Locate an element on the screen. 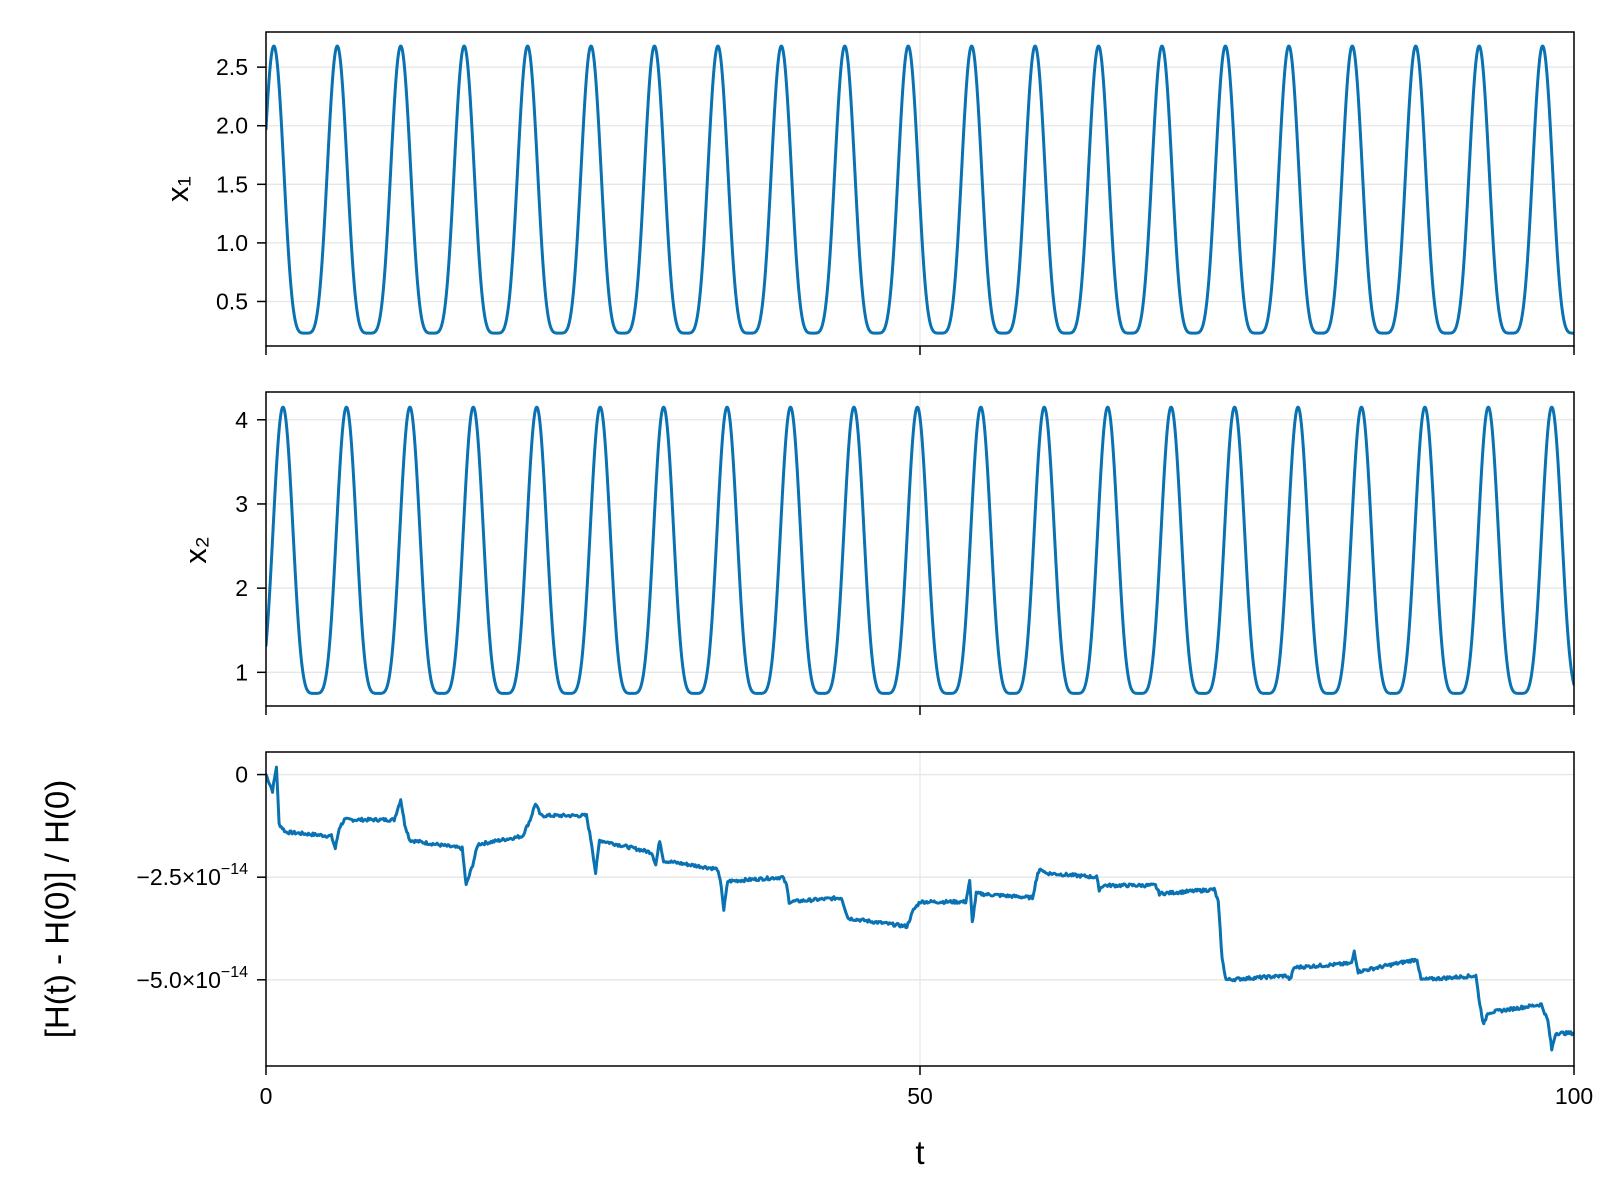 This screenshot has height=1200, width=1600. x1-ylabel: x₁ is located at coordinates (177, 189).